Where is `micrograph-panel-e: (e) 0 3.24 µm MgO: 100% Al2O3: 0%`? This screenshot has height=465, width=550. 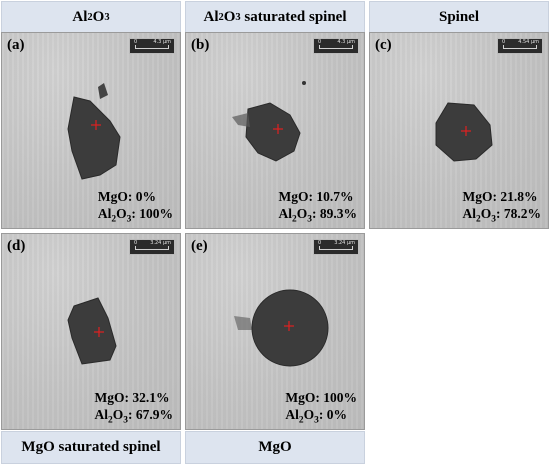
micrograph-panel-e: (e) 0 3.24 µm MgO: 100% Al2O3: 0% is located at coordinates (275, 331).